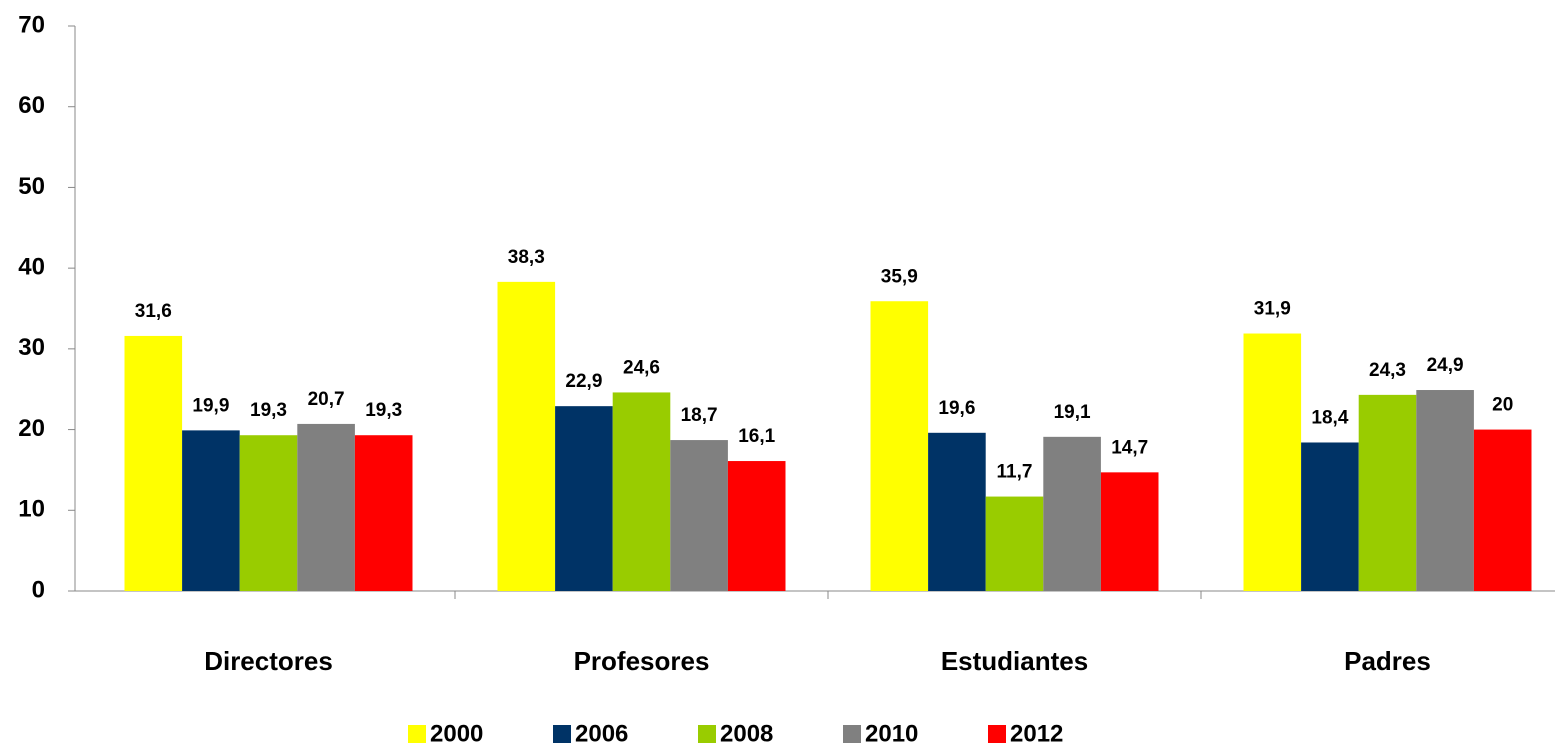 The height and width of the screenshot is (748, 1555). What do you see at coordinates (1014, 661) in the screenshot?
I see `x-tick-label: Estudiantes` at bounding box center [1014, 661].